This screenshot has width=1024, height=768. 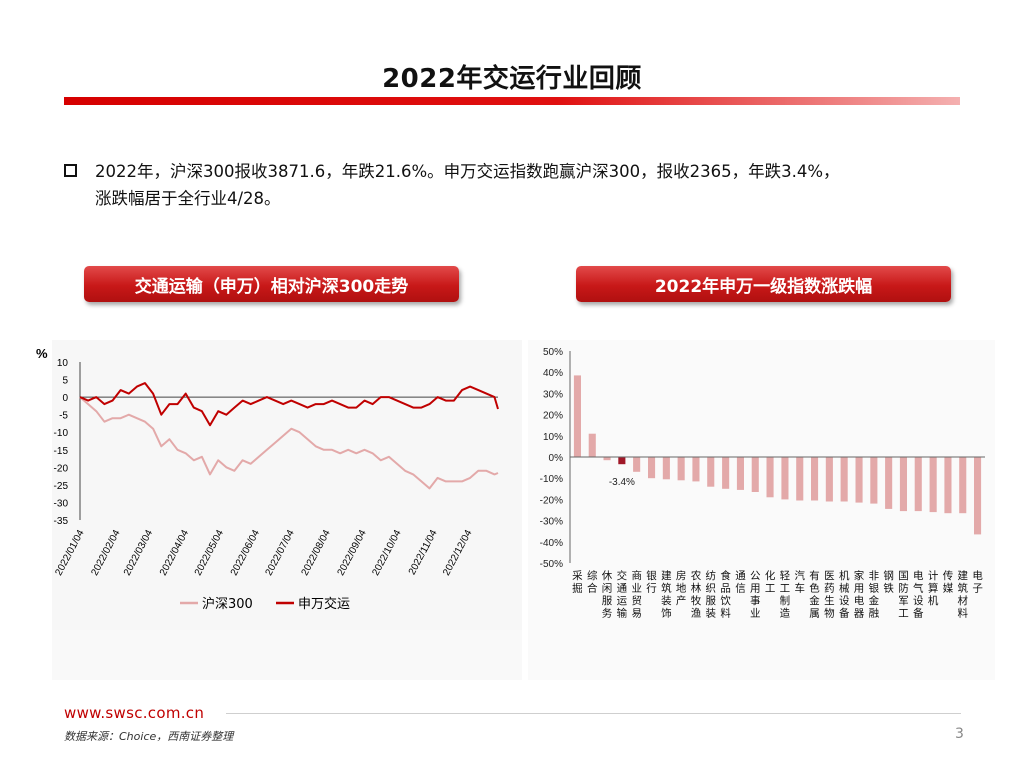 What do you see at coordinates (553, 394) in the screenshot?
I see `y-tick-label: 30%` at bounding box center [553, 394].